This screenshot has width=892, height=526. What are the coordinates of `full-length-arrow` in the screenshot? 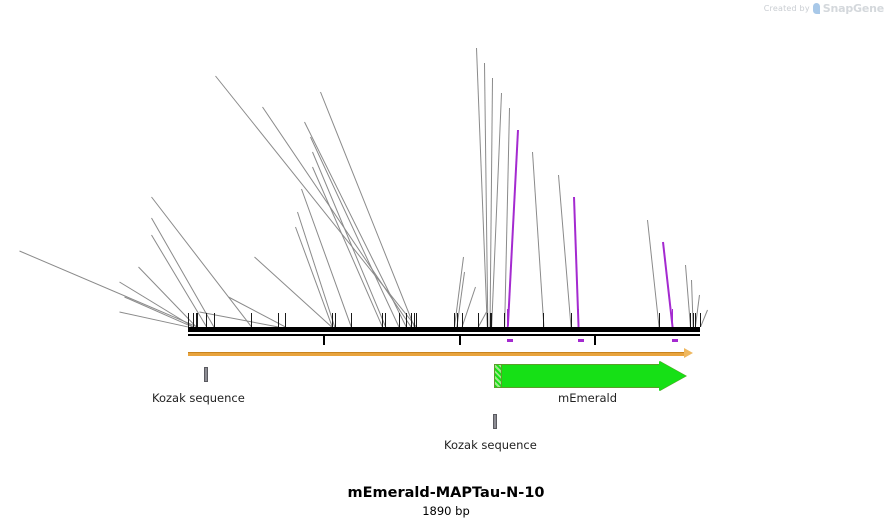 It's located at (437, 354).